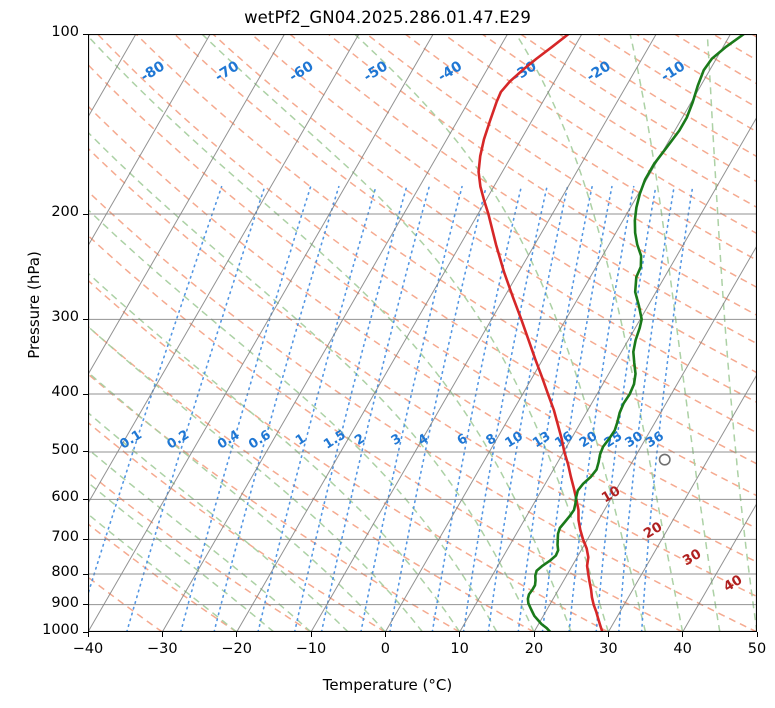  Describe the element at coordinates (757, 649) in the screenshot. I see `x-tick-label: 50` at that location.